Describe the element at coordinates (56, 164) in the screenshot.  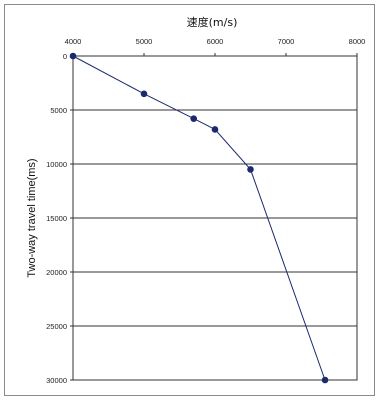
I see `y-tick-label: 10000` at that location.